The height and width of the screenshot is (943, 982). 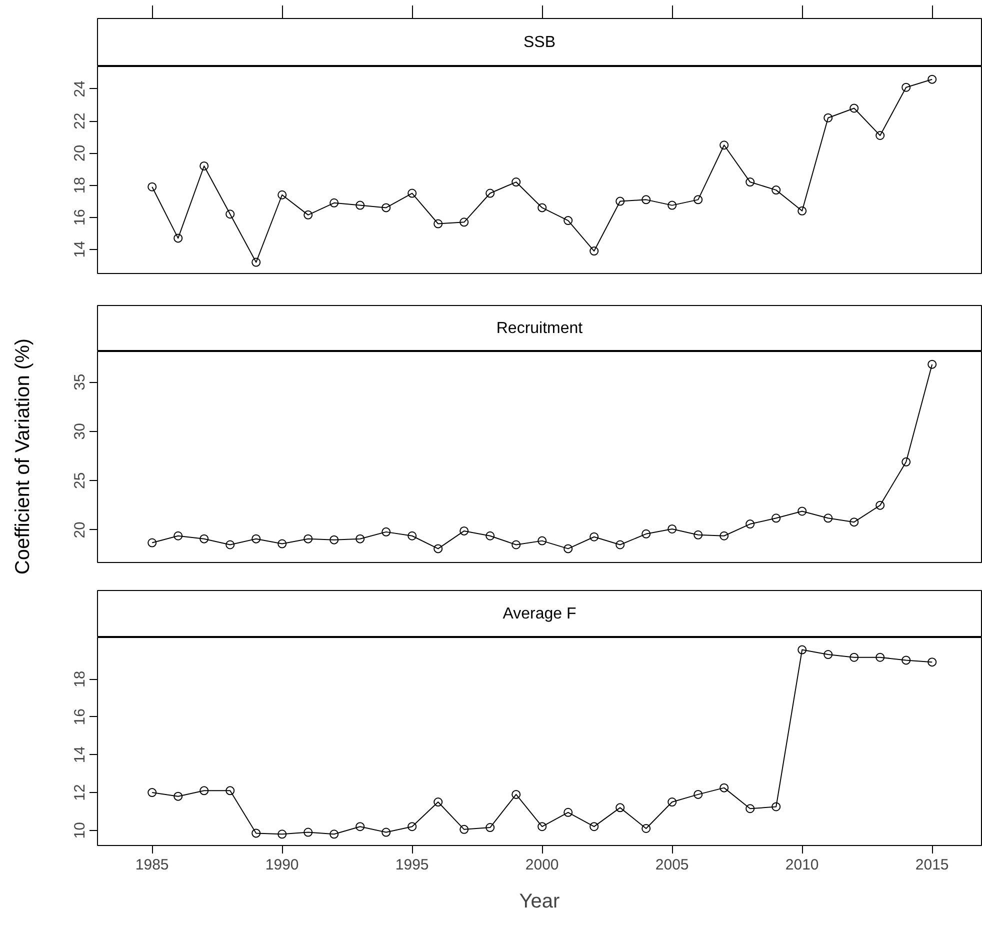 What do you see at coordinates (152, 865) in the screenshot?
I see `x-tick-label: 1985` at bounding box center [152, 865].